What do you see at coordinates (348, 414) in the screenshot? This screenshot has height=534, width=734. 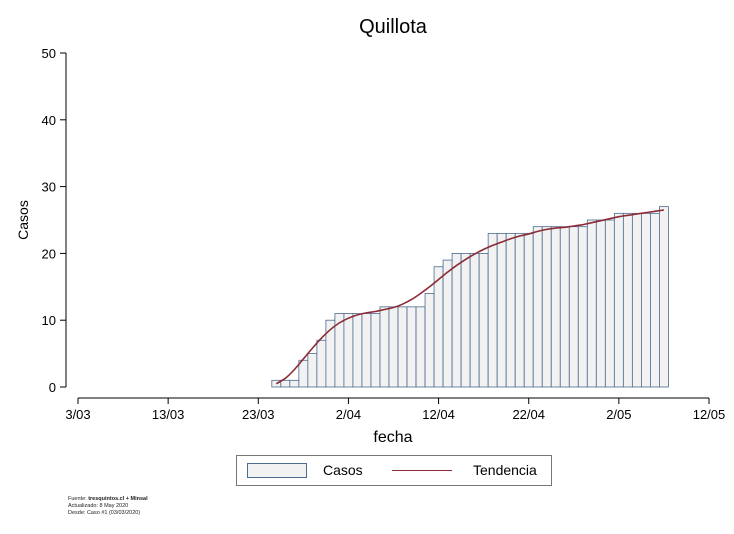 I see `x-tick-label: 2/04` at bounding box center [348, 414].